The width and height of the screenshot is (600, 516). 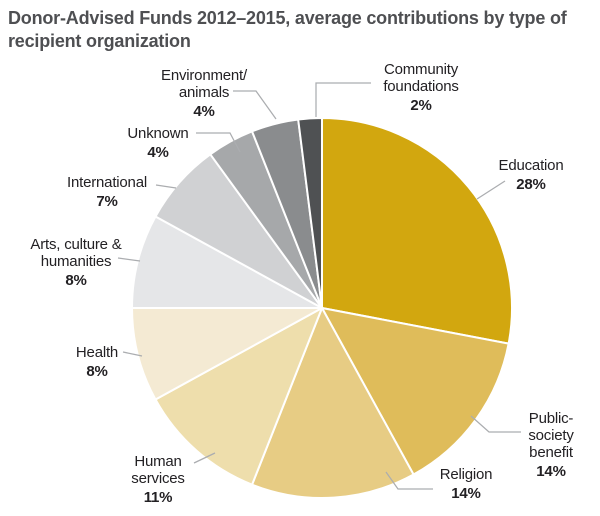 What do you see at coordinates (129, 259) in the screenshot?
I see `leader-line-arts_culture_humanities` at bounding box center [129, 259].